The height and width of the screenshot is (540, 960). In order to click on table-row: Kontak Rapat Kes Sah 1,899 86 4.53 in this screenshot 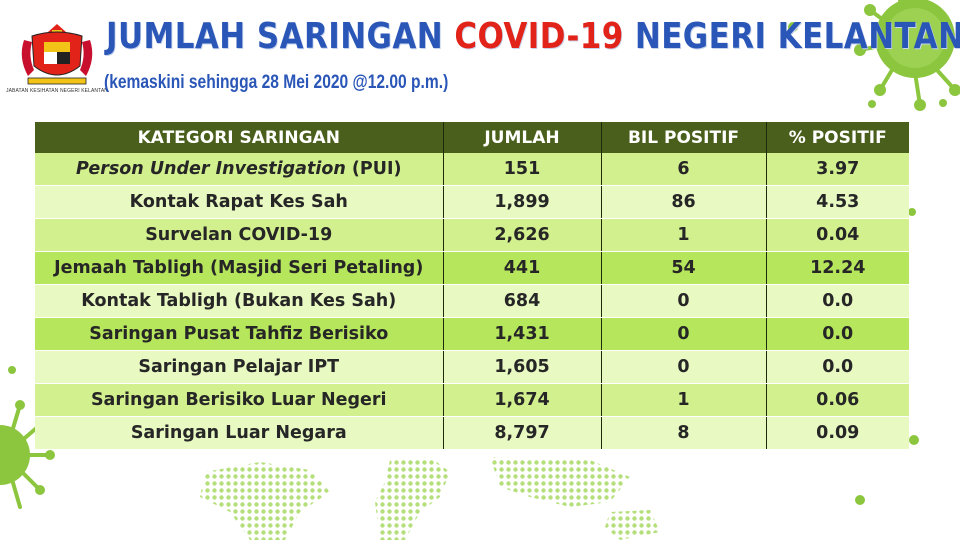, I will do `click(472, 202)`.